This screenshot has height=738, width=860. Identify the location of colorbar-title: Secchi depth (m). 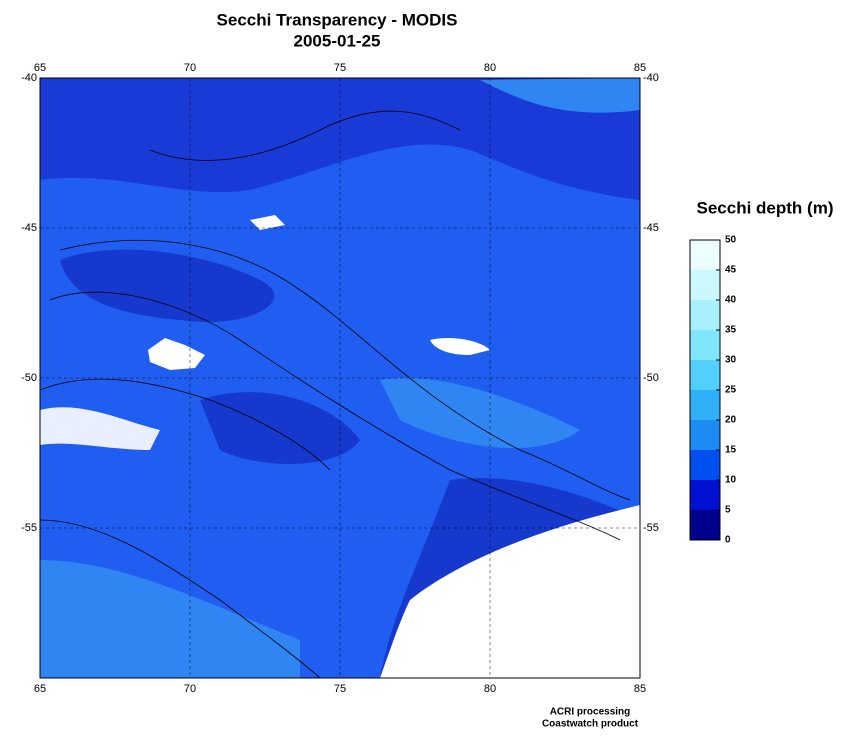
(765, 207).